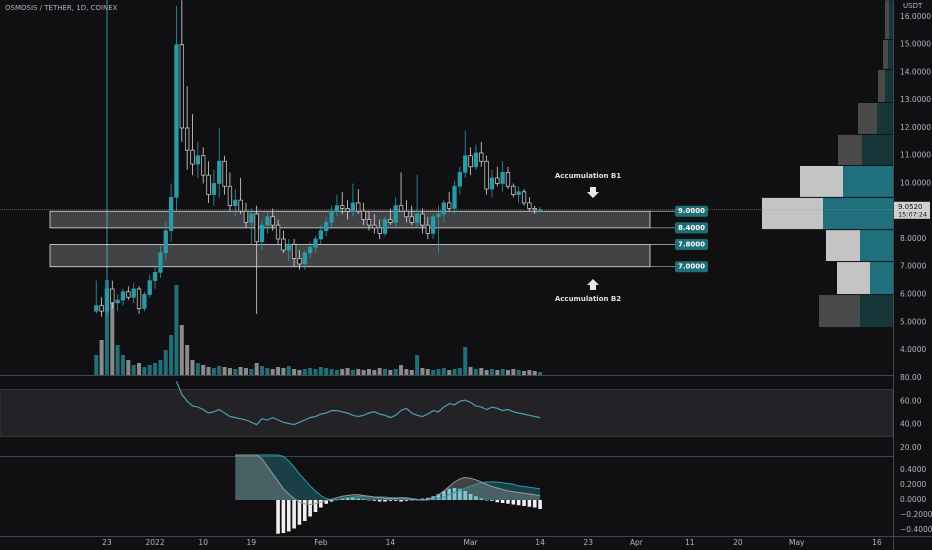  What do you see at coordinates (203, 542) in the screenshot?
I see `x-tick-label: 10` at bounding box center [203, 542].